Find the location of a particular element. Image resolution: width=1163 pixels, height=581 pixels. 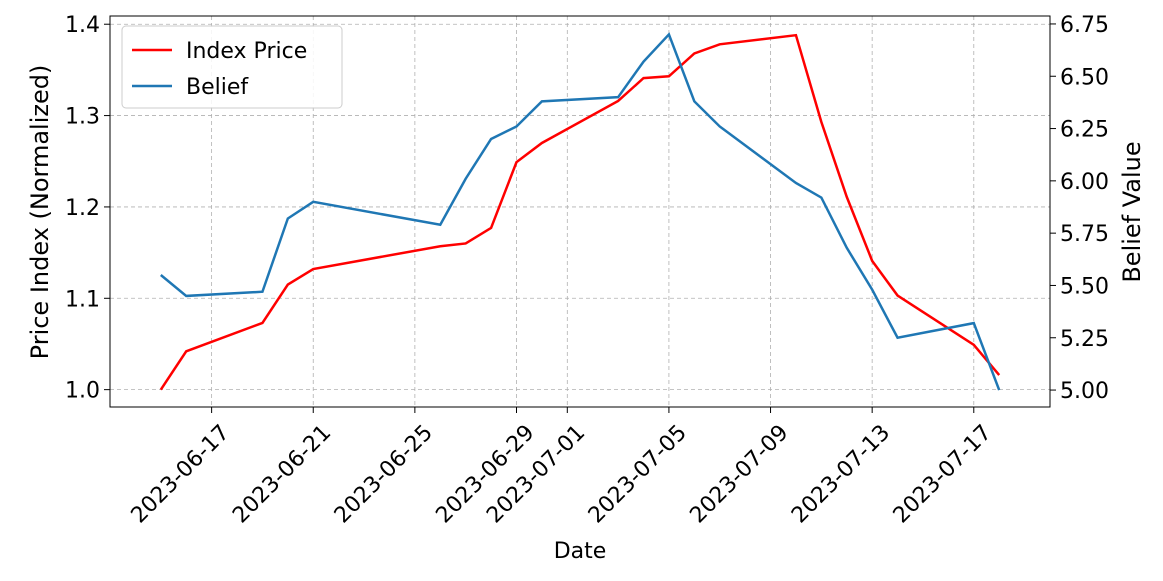

y-tick-label: 1.4 is located at coordinates (82, 25).